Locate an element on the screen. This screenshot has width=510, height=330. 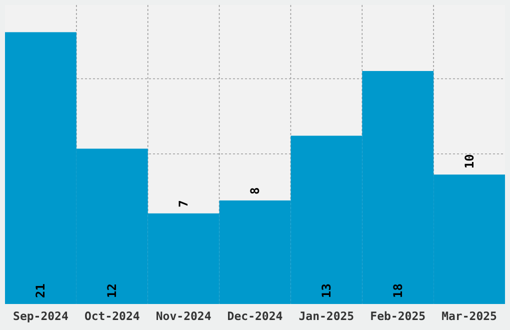
data-label: 7 is located at coordinates (183, 204).